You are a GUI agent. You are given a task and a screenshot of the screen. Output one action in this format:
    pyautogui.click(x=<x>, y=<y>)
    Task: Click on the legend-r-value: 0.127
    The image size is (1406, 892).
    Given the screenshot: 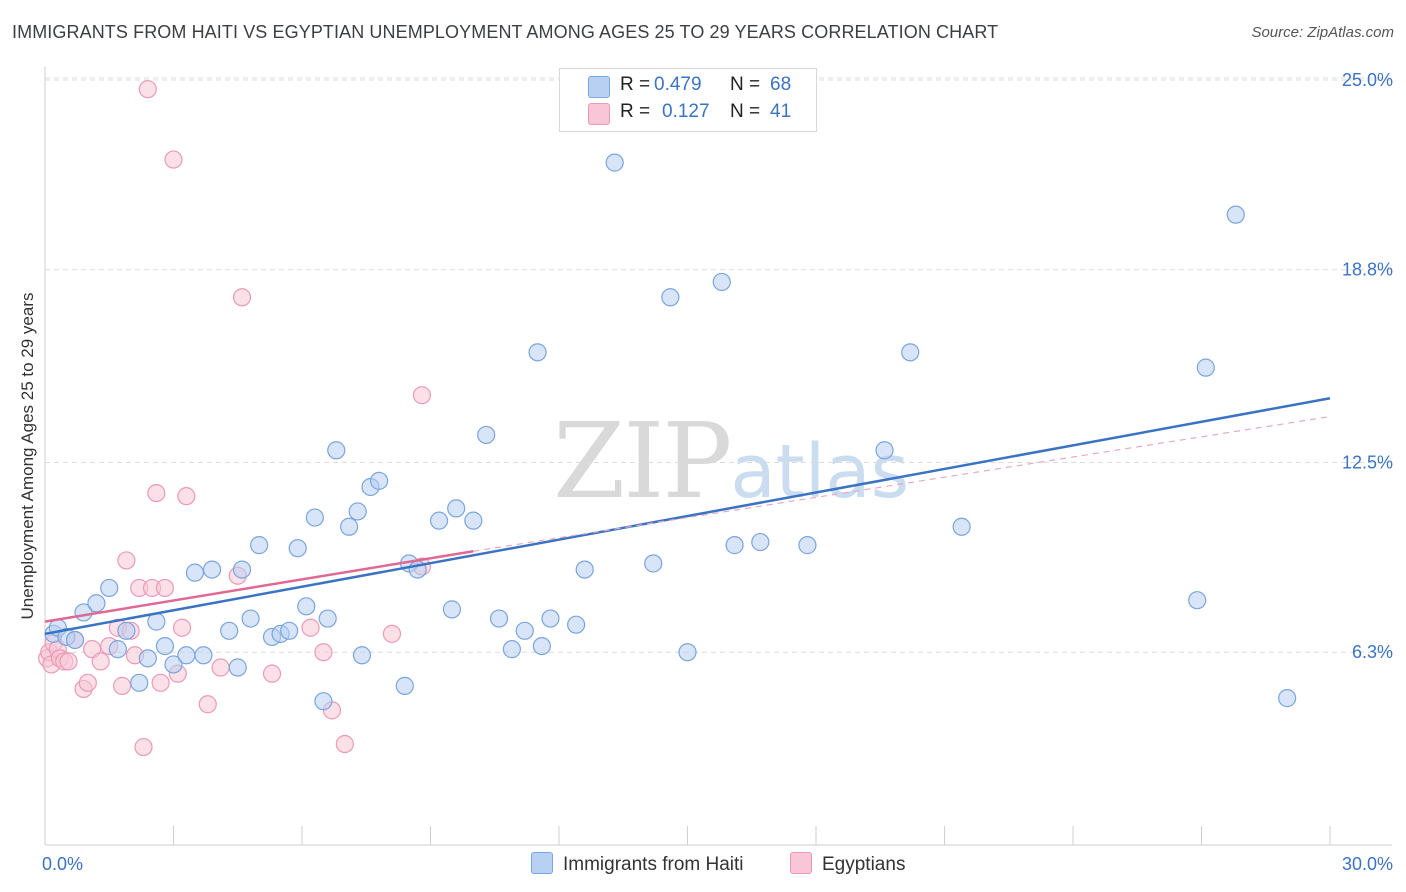 What is the action you would take?
    pyautogui.click(x=686, y=111)
    